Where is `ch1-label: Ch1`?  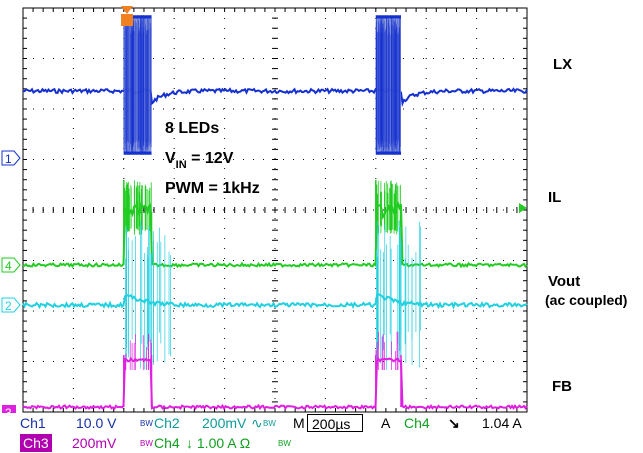
ch1-label: Ch1 is located at coordinates (33, 423).